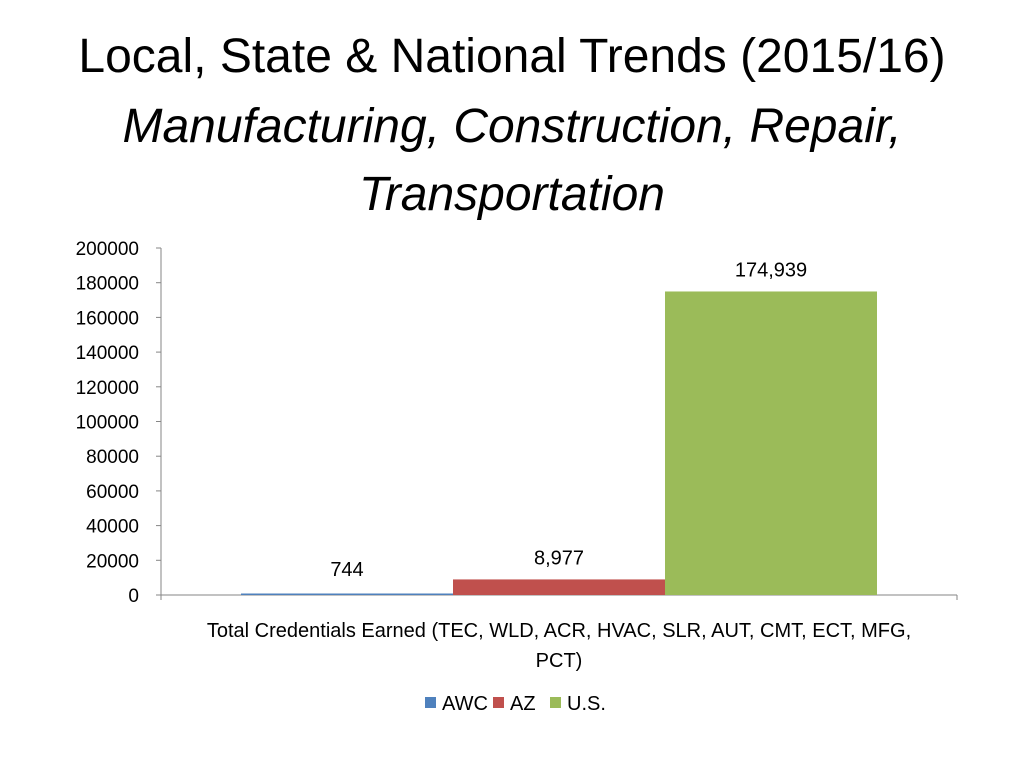 This screenshot has height=768, width=1024. Describe the element at coordinates (771, 443) in the screenshot. I see `bar-us` at that location.